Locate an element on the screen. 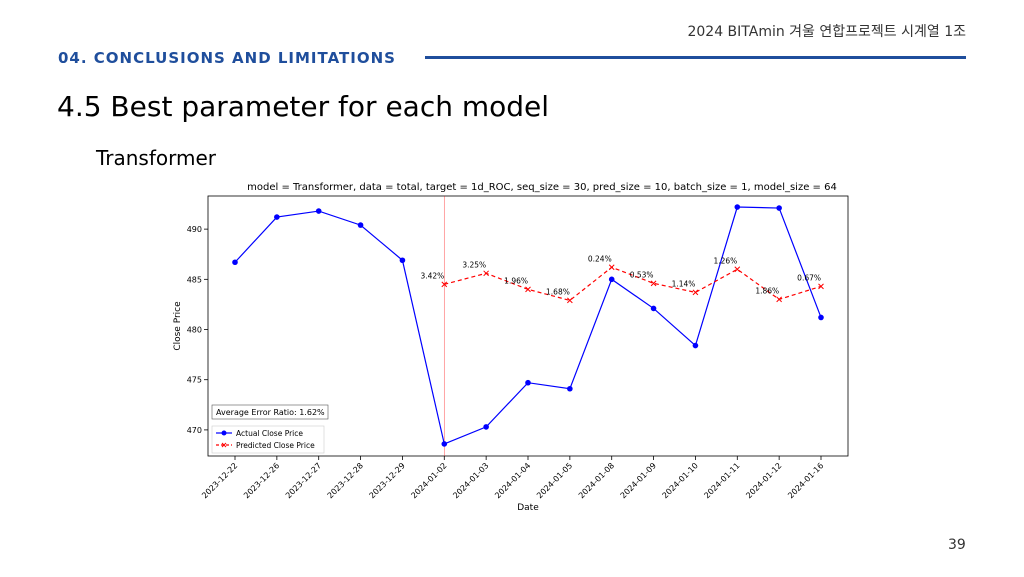 Image resolution: width=1024 pixels, height=577 pixels. y-tick-label: 470 is located at coordinates (194, 430).